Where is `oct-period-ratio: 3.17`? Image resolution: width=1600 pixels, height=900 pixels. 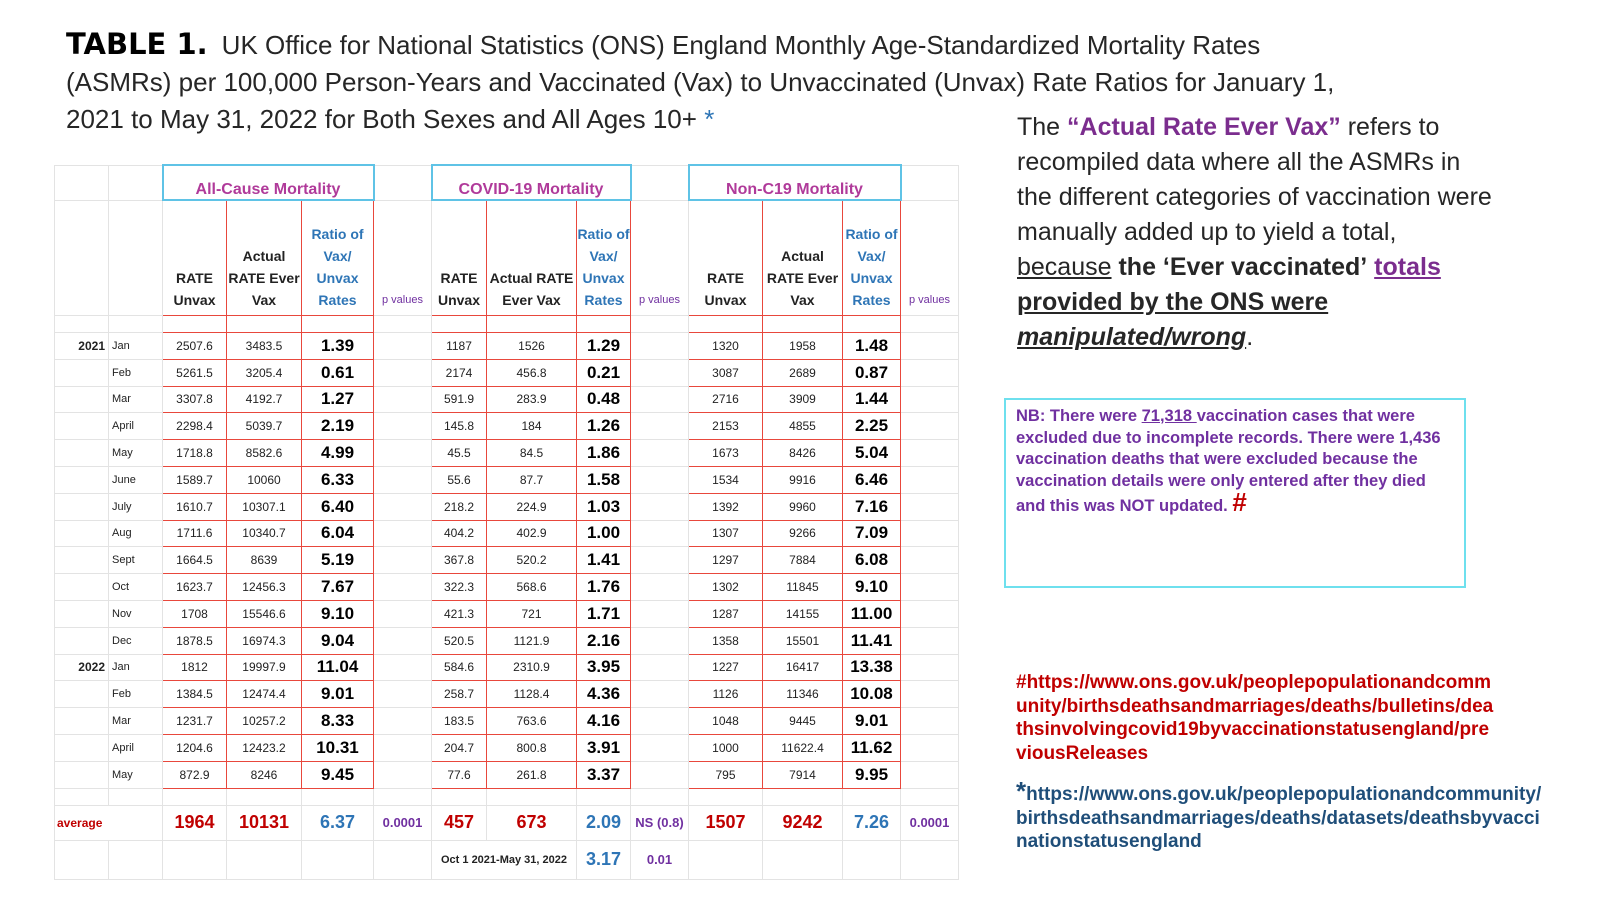 oct-period-ratio: 3.17 is located at coordinates (603, 859).